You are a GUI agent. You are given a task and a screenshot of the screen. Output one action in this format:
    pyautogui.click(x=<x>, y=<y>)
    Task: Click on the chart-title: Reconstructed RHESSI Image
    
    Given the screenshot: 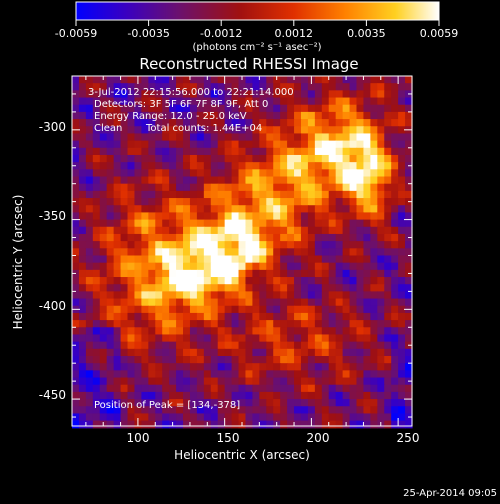 What is the action you would take?
    pyautogui.click(x=248, y=64)
    